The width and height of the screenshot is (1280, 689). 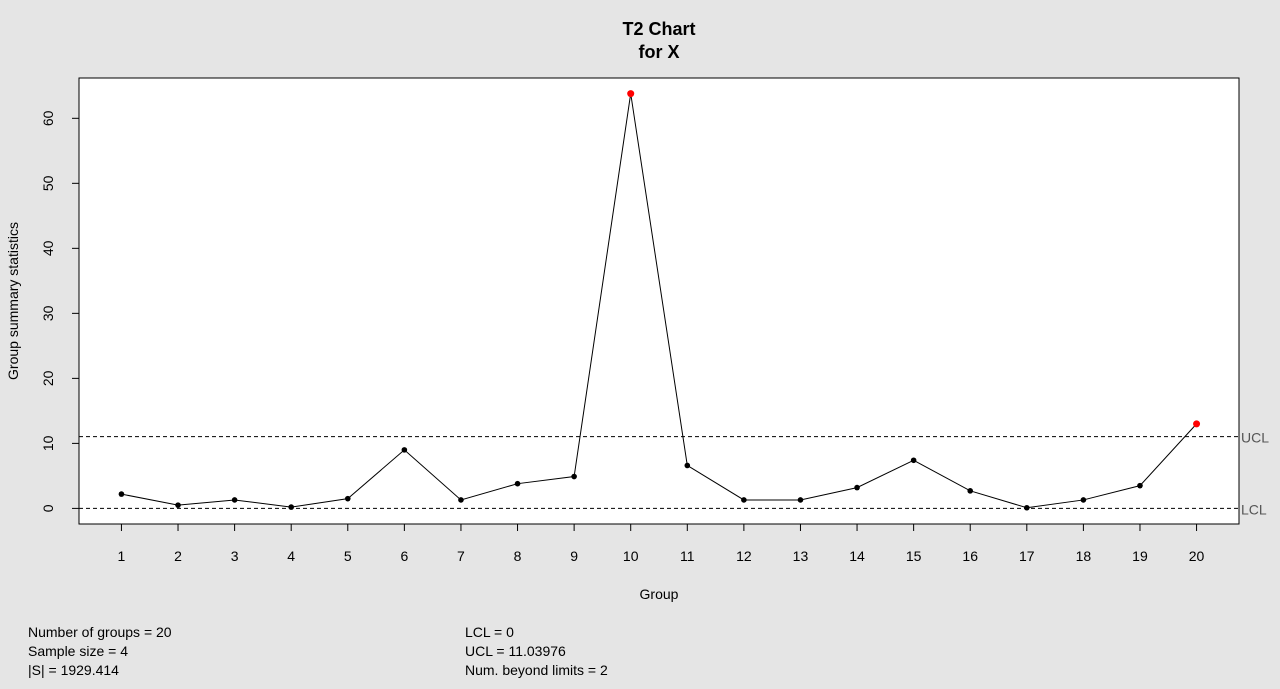 What do you see at coordinates (687, 556) in the screenshot?
I see `x-tick-label: 11` at bounding box center [687, 556].